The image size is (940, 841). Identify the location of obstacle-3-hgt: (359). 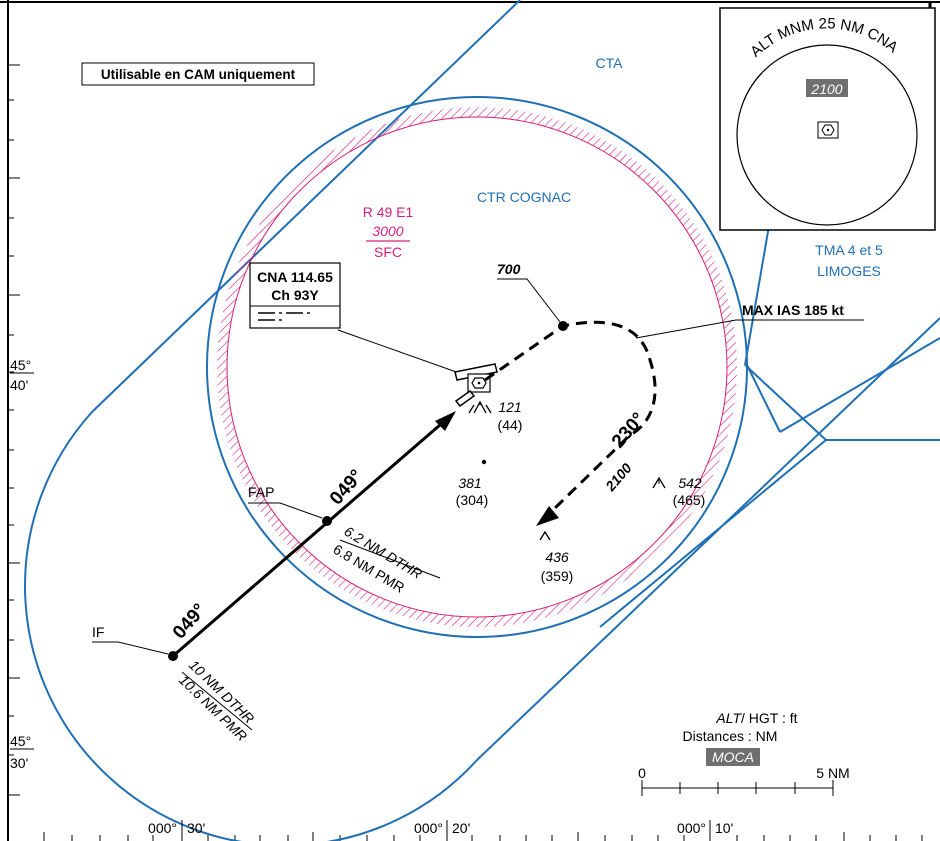
(557, 576).